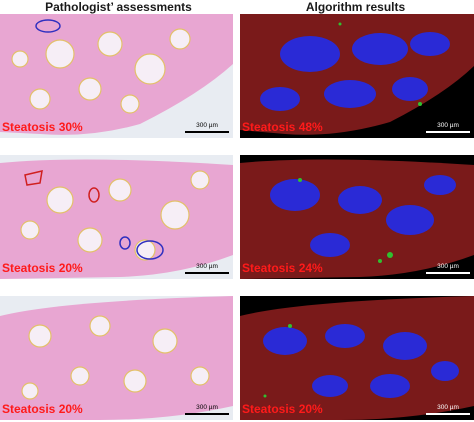  What do you see at coordinates (42, 127) in the screenshot?
I see `pathology-steatosis-label-1: Steatosis 30%` at bounding box center [42, 127].